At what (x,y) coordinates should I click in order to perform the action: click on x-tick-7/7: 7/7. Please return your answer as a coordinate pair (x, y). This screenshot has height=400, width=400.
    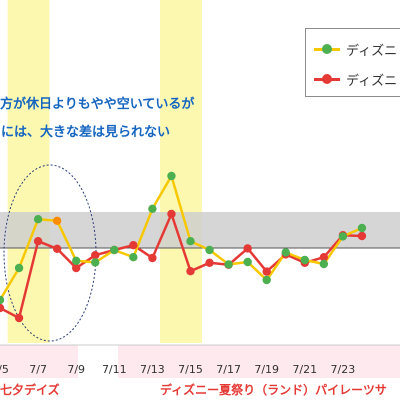
    Looking at the image, I should click on (38, 369).